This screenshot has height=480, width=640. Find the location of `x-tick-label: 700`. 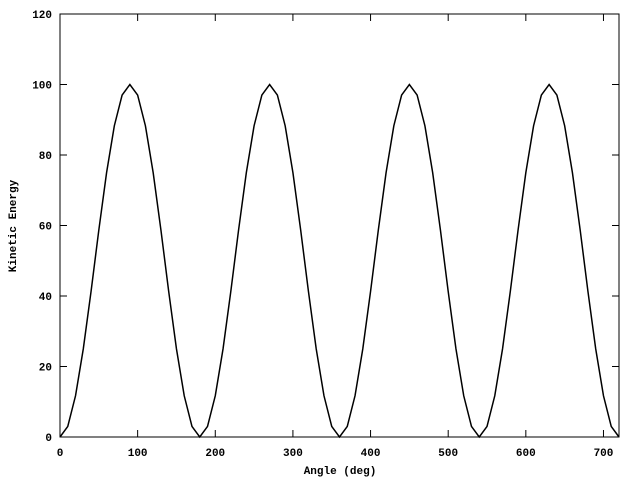

x-tick-label: 700 is located at coordinates (604, 454).